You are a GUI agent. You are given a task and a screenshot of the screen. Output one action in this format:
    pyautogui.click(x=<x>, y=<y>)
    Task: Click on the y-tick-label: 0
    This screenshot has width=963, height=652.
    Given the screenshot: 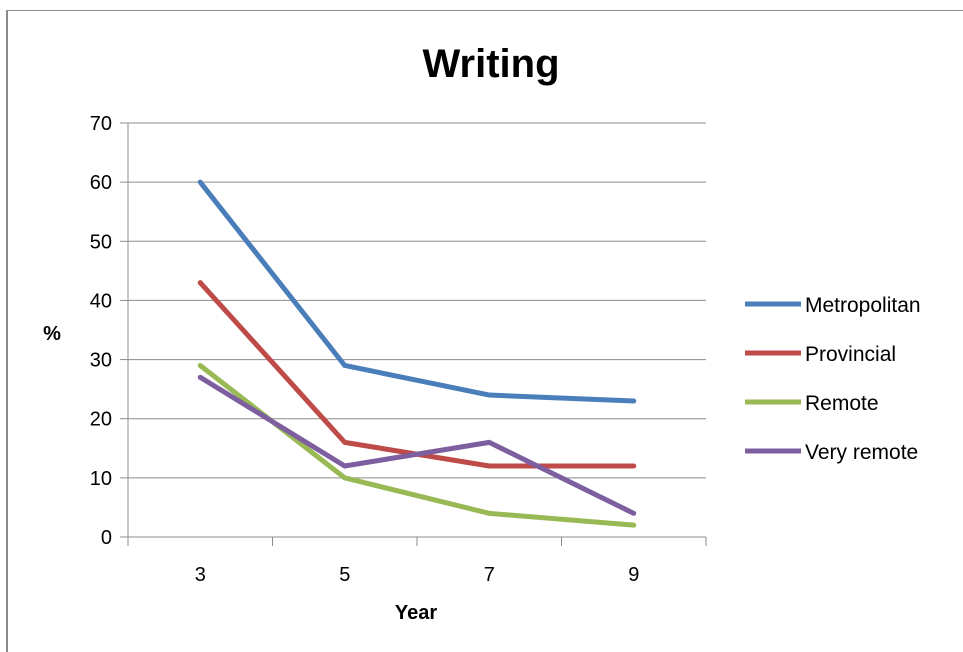 What is the action you would take?
    pyautogui.click(x=106, y=538)
    